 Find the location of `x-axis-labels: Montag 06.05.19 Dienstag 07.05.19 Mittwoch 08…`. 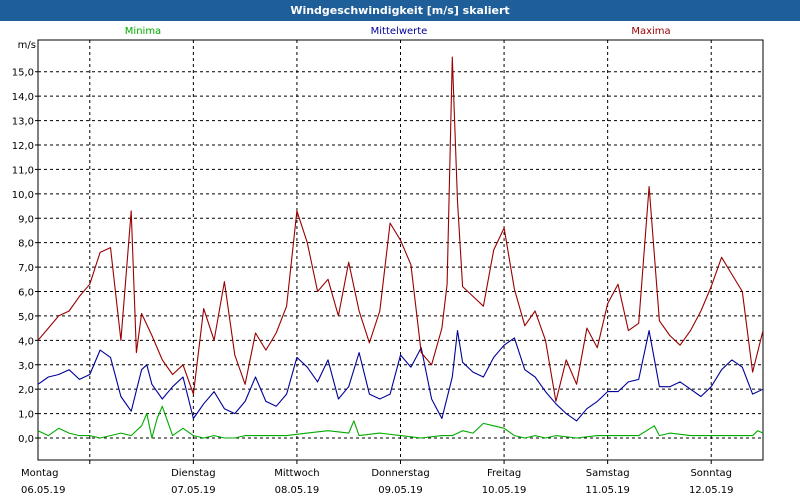

x-axis-labels: Montag 06.05.19 Dienstag 07.05.19 Mittwoch 08… is located at coordinates (377, 482).